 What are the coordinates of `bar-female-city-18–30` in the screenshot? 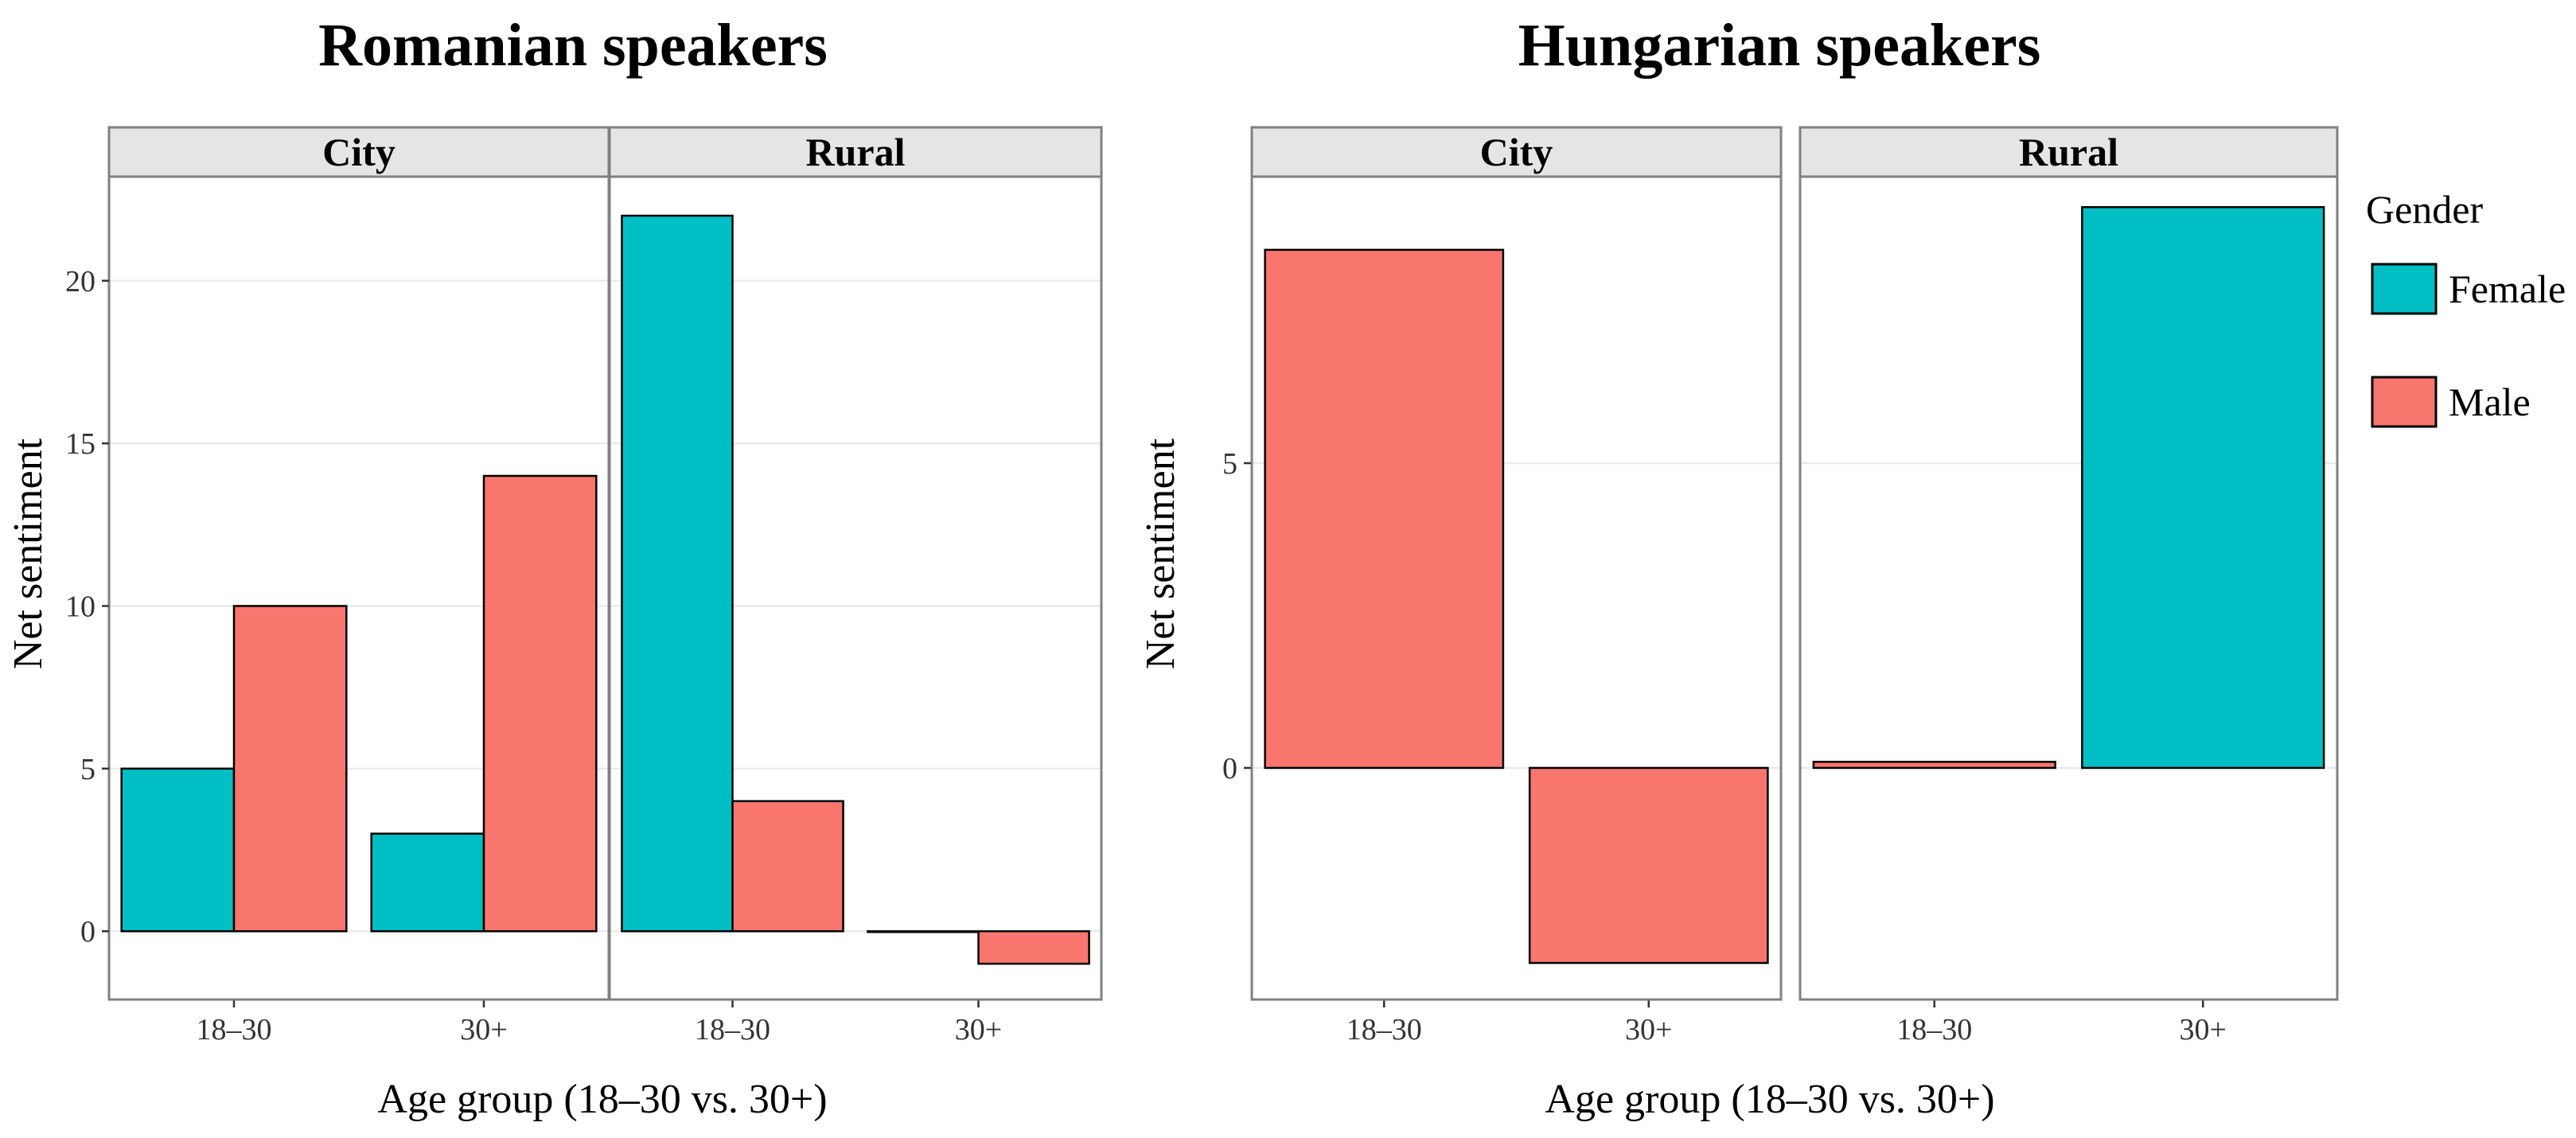 It's located at (178, 850).